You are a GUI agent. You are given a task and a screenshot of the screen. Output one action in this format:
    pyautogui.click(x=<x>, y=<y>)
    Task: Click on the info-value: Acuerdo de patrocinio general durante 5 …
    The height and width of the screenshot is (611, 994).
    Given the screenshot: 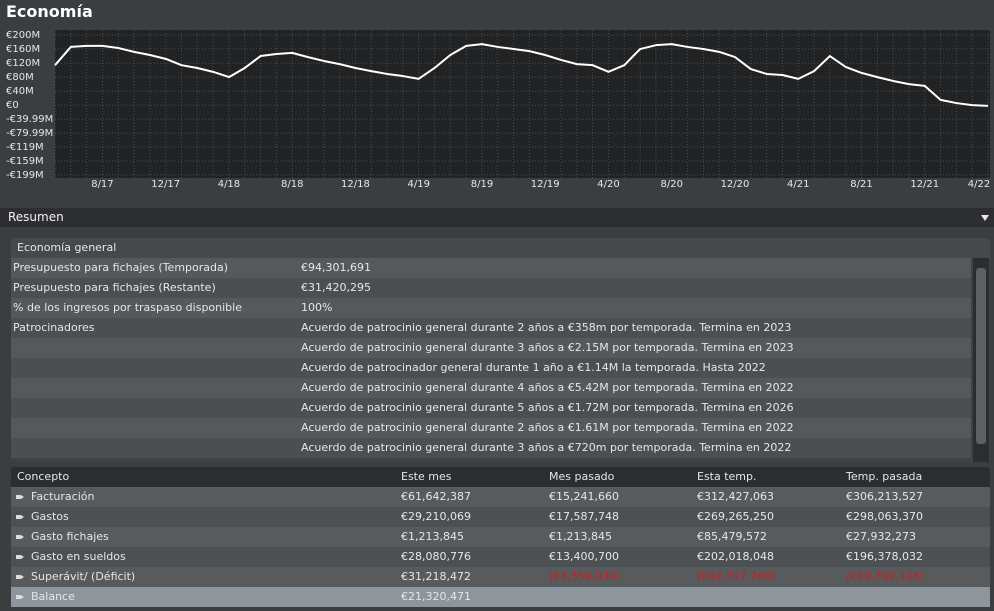 What is the action you would take?
    pyautogui.click(x=547, y=407)
    